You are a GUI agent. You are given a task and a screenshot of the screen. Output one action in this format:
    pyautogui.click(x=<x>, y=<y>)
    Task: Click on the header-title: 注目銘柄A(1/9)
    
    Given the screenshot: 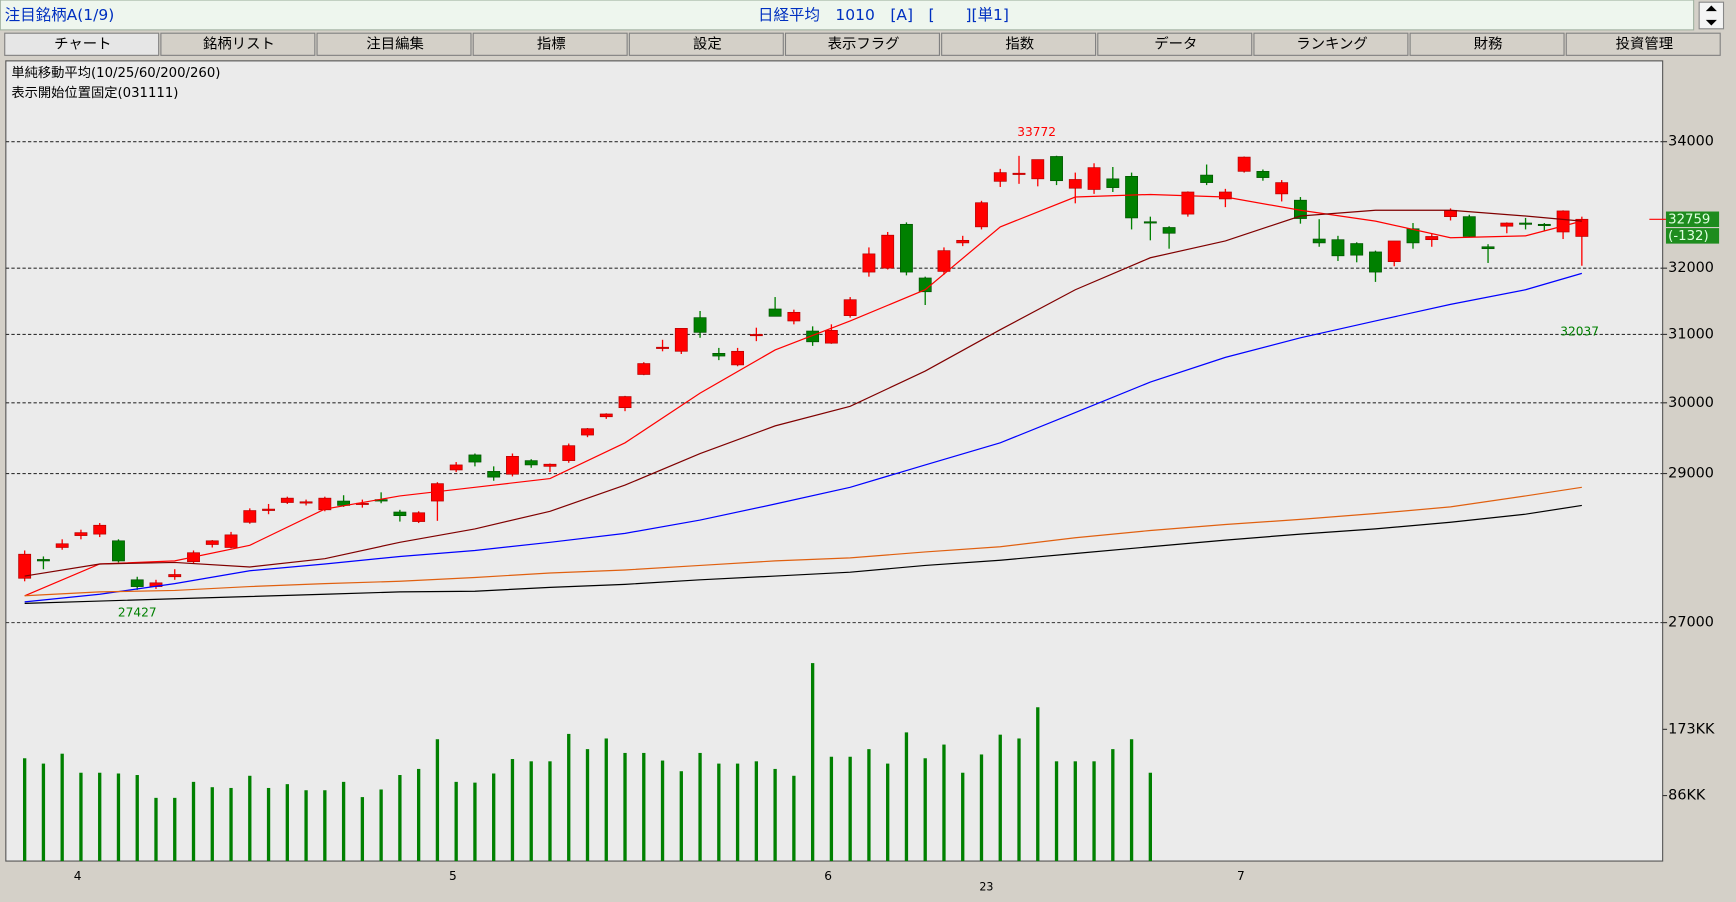 What is the action you would take?
    pyautogui.click(x=60, y=15)
    